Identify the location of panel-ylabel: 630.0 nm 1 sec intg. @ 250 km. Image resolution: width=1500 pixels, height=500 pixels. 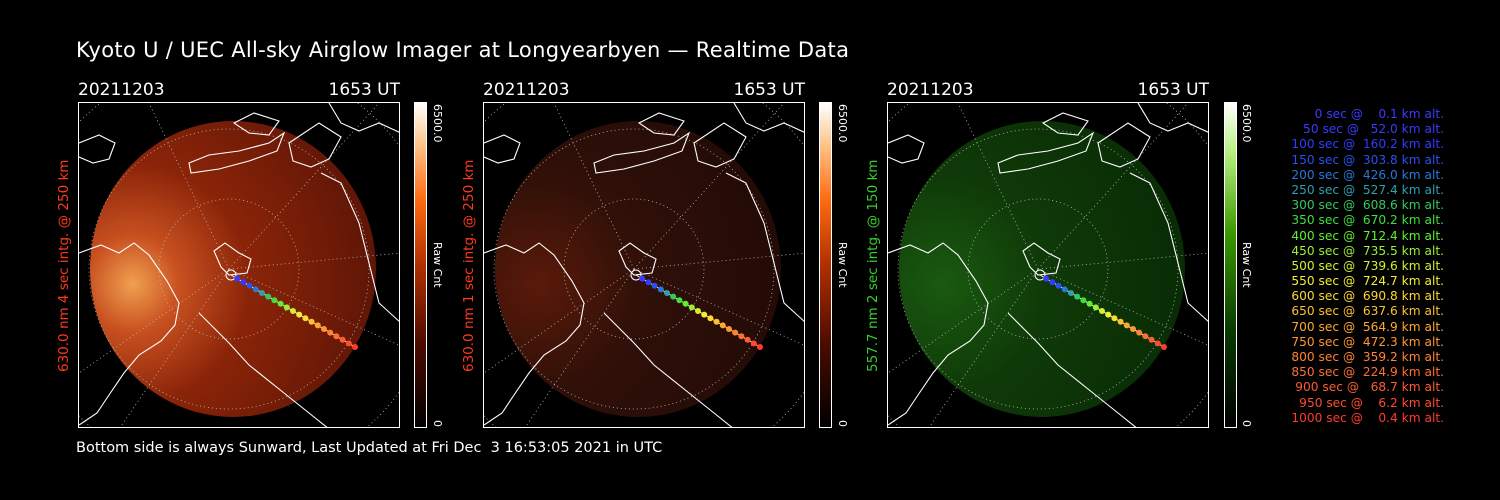
(469, 265).